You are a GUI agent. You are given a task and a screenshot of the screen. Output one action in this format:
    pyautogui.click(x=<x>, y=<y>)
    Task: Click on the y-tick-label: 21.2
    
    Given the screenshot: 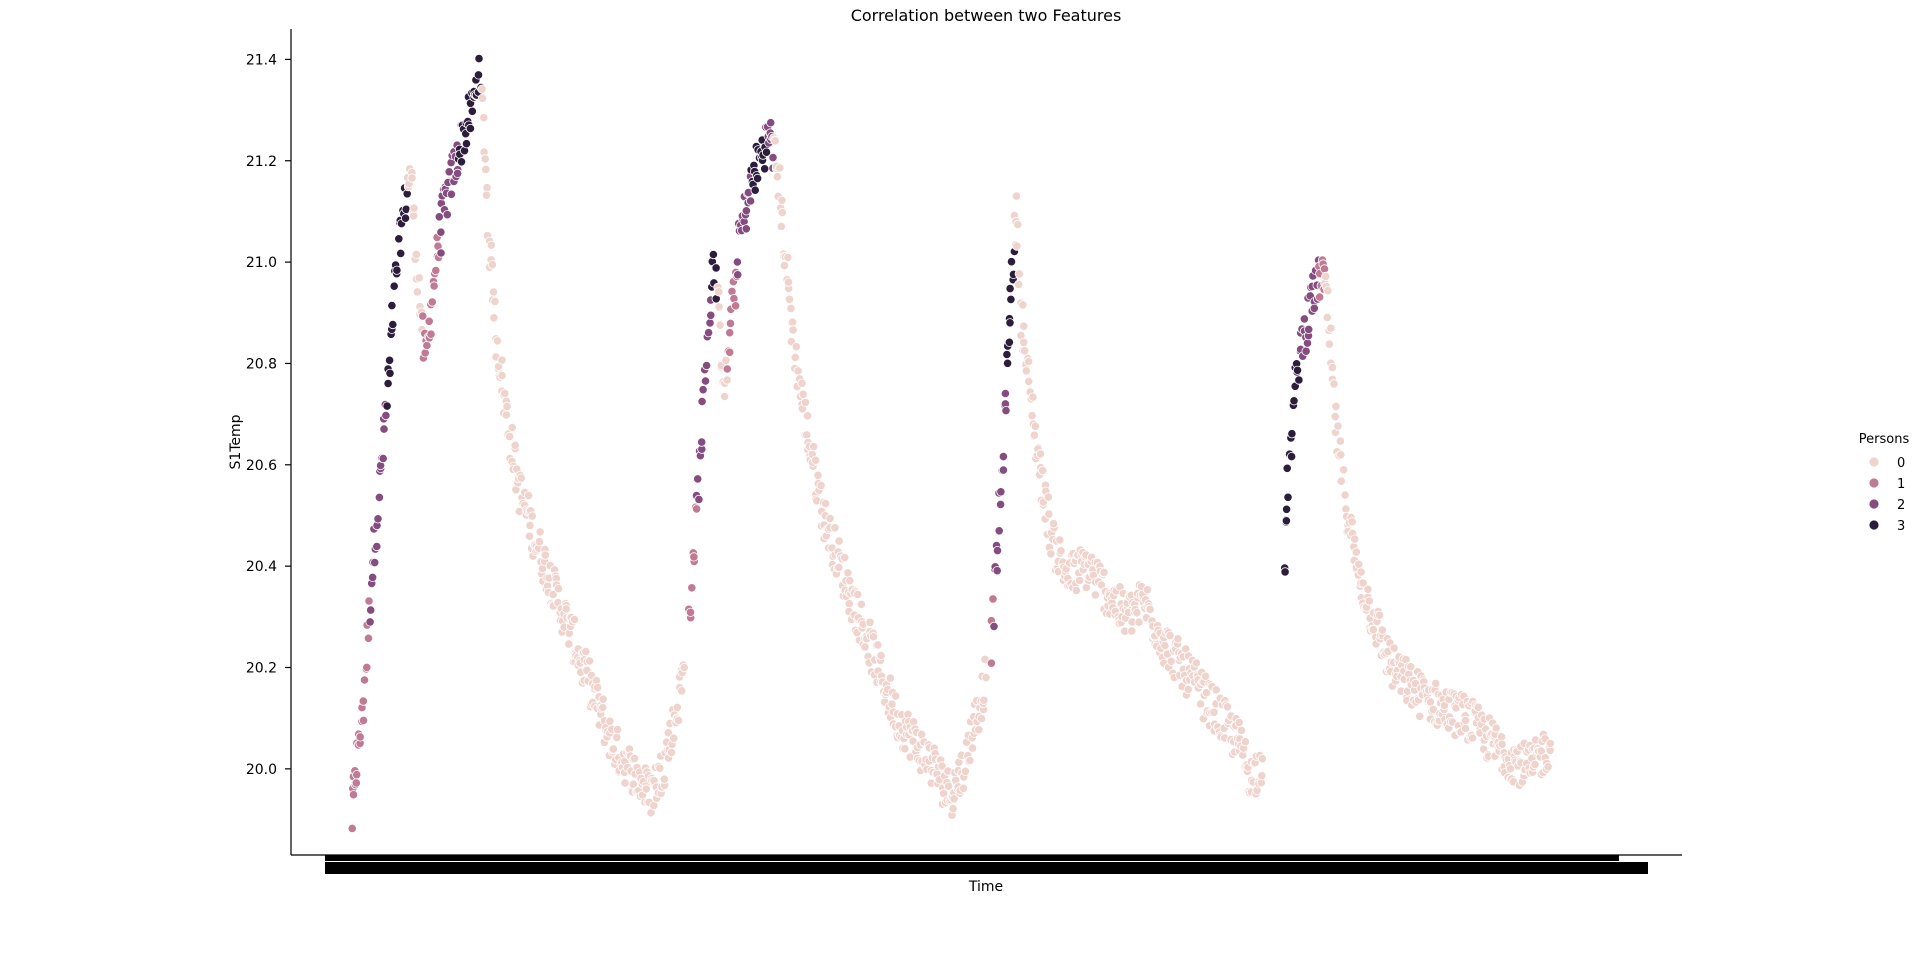 What is the action you would take?
    pyautogui.click(x=261, y=162)
    